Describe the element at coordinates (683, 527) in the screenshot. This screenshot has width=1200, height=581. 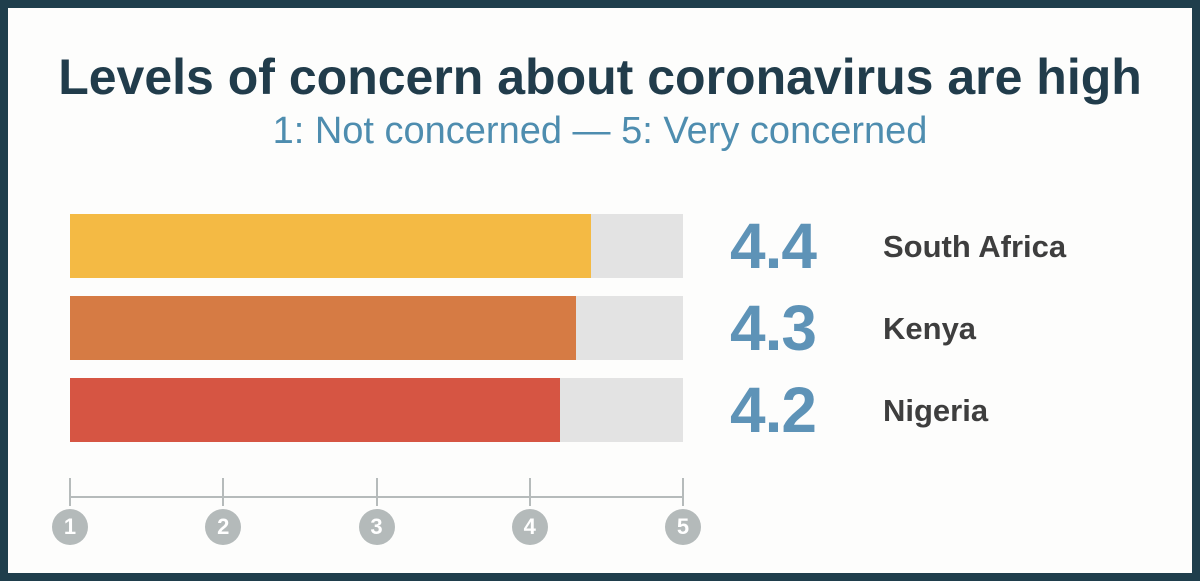
I see `axis-marker-5: 5` at that location.